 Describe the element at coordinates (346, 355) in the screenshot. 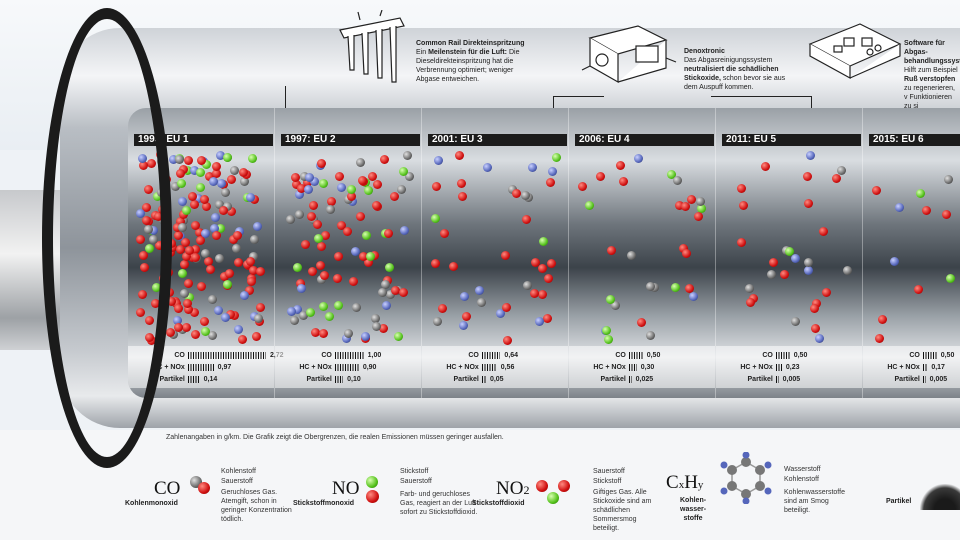

I see `metric-co: CO 1,00` at that location.